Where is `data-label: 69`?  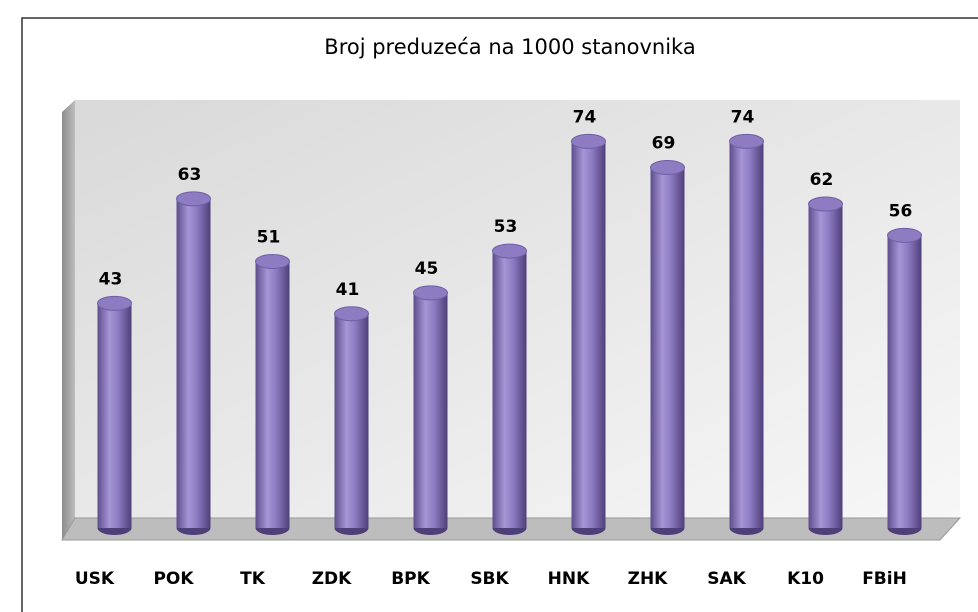 data-label: 69 is located at coordinates (664, 143).